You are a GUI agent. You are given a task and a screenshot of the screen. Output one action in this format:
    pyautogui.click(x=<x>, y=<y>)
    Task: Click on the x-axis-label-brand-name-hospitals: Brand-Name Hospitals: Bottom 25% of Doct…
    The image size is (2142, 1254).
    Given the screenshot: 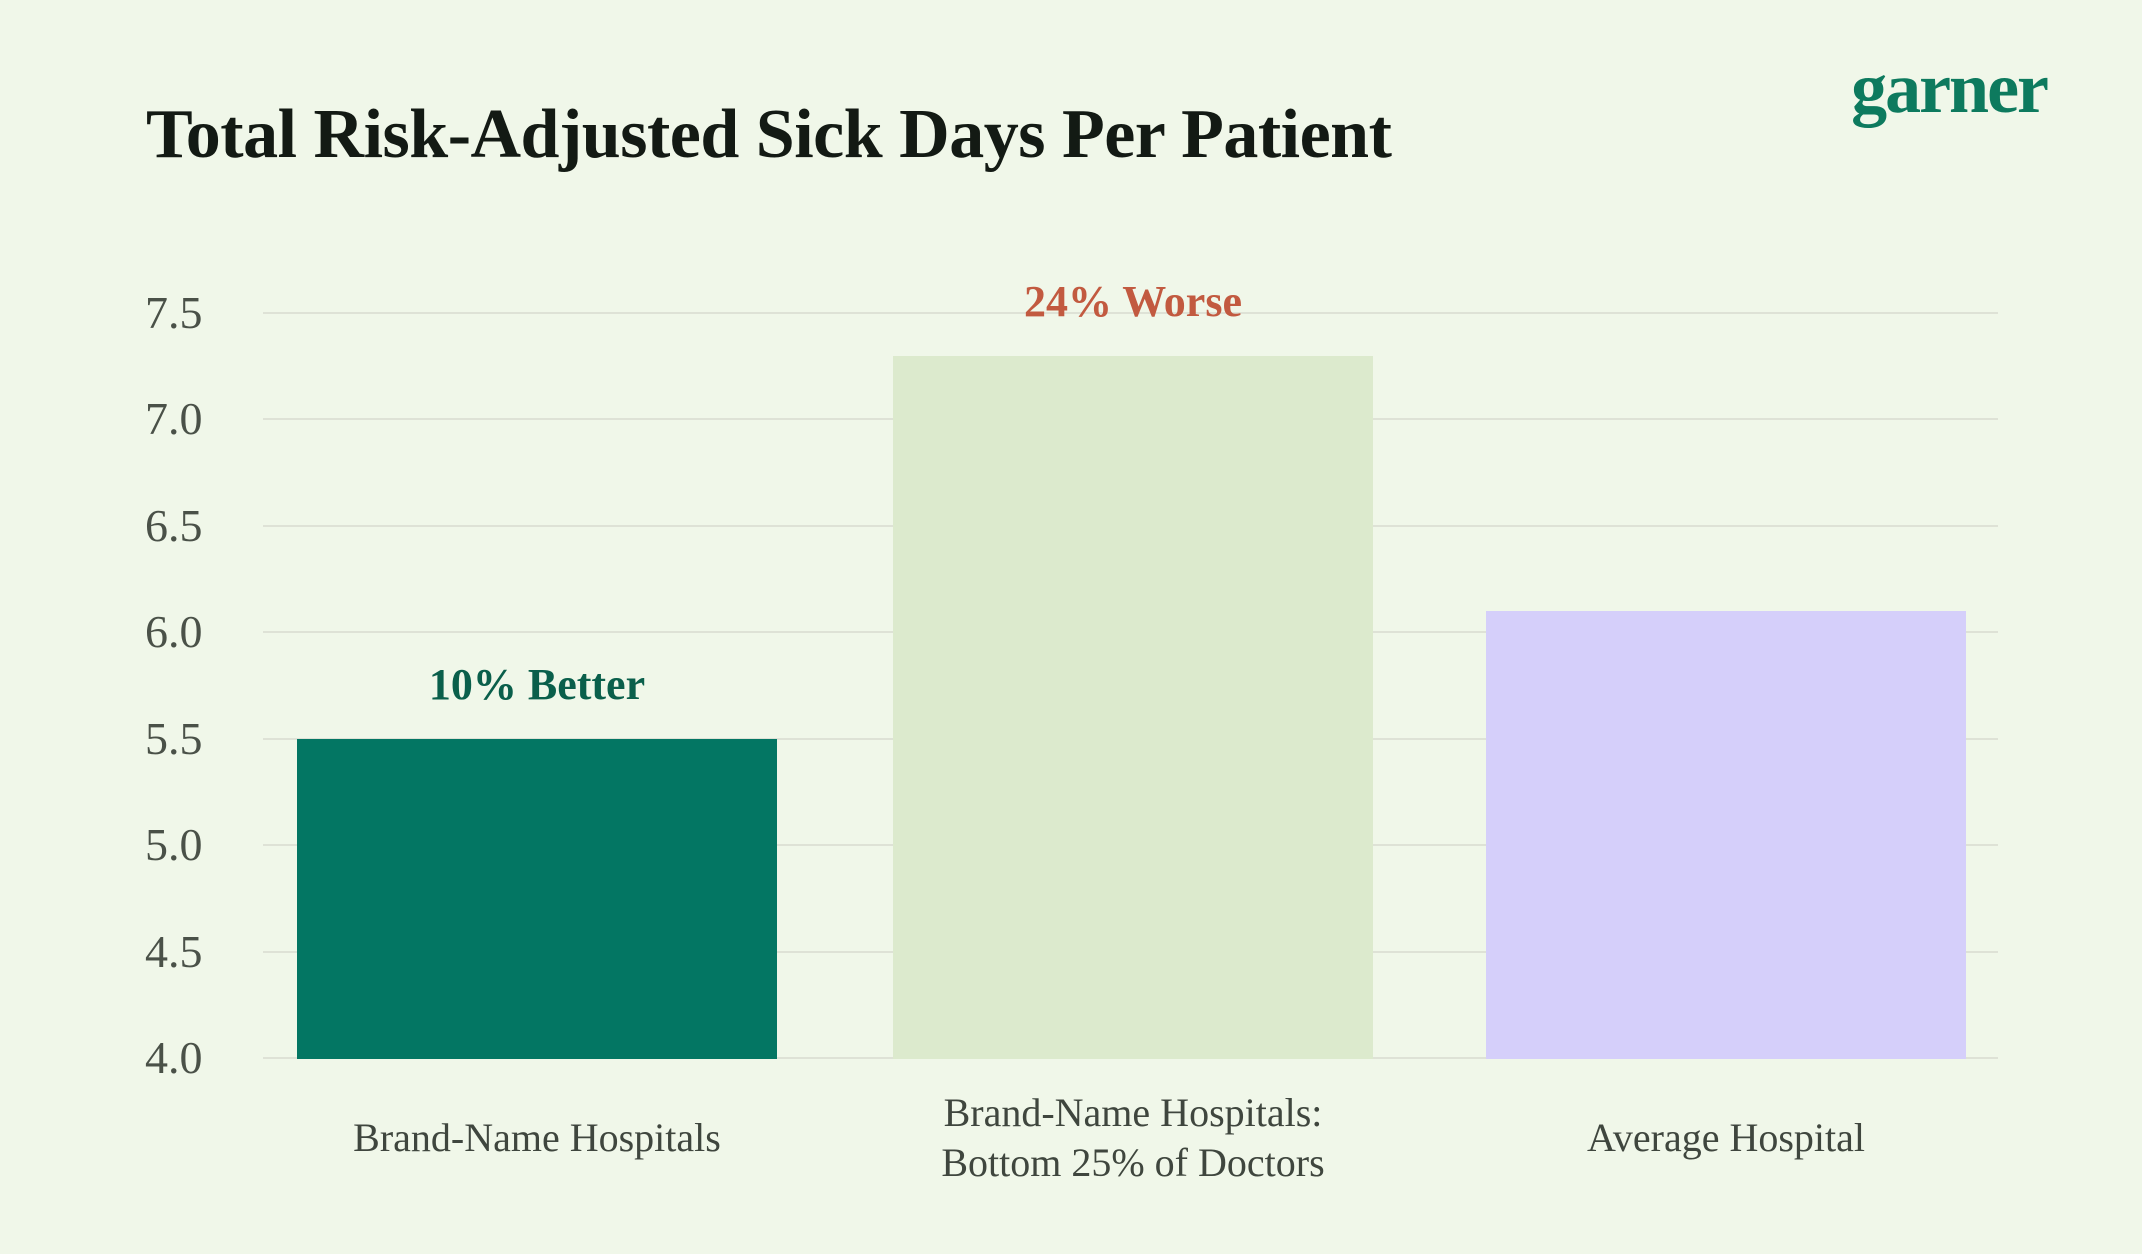 What is the action you would take?
    pyautogui.click(x=1133, y=1137)
    